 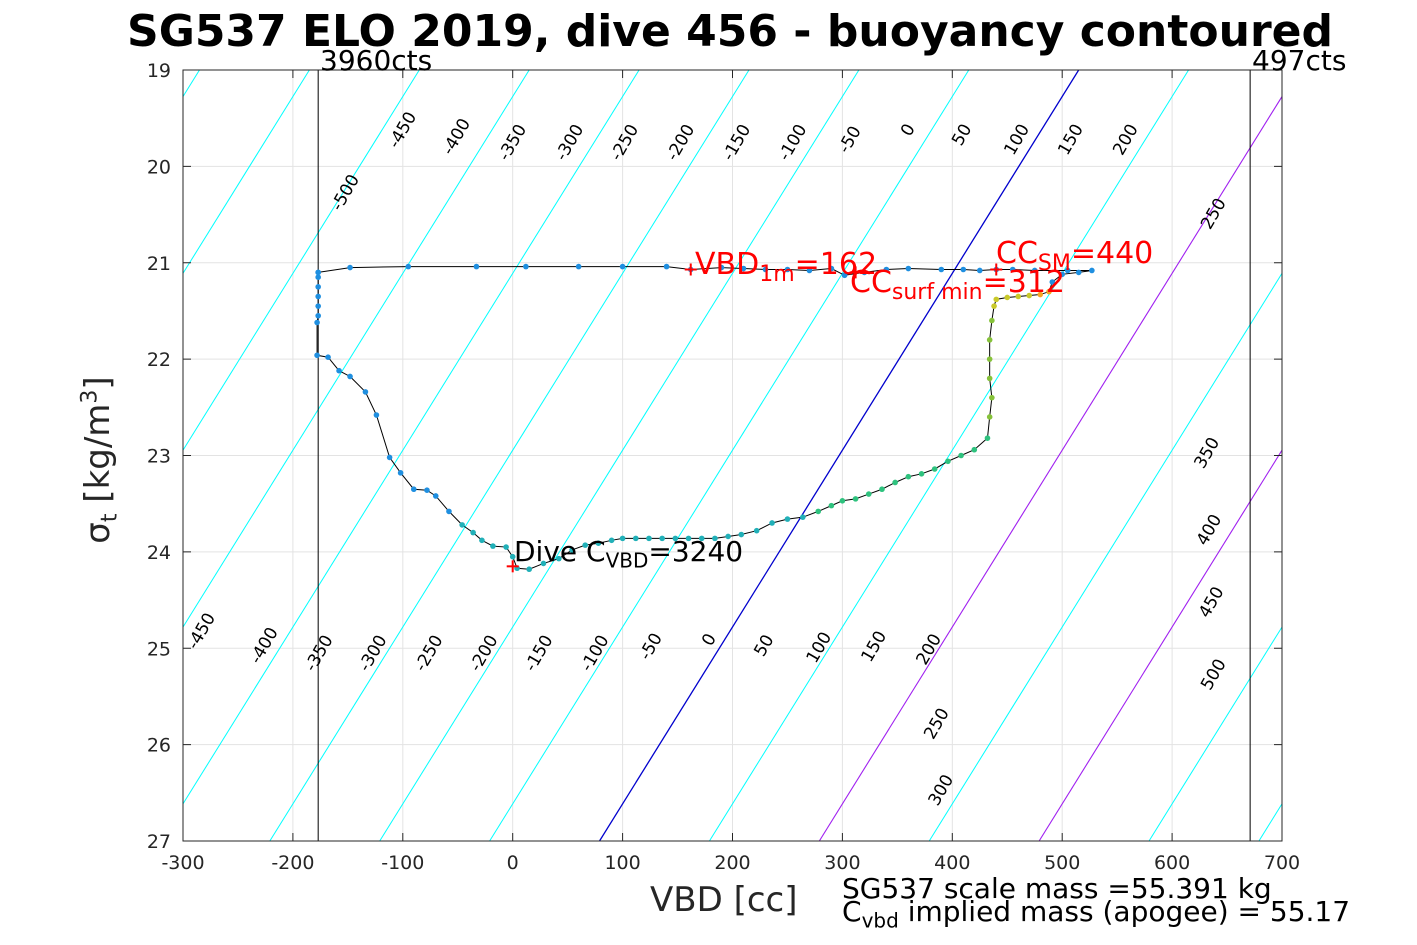 I want to click on x-tick-label: 0, so click(x=513, y=863).